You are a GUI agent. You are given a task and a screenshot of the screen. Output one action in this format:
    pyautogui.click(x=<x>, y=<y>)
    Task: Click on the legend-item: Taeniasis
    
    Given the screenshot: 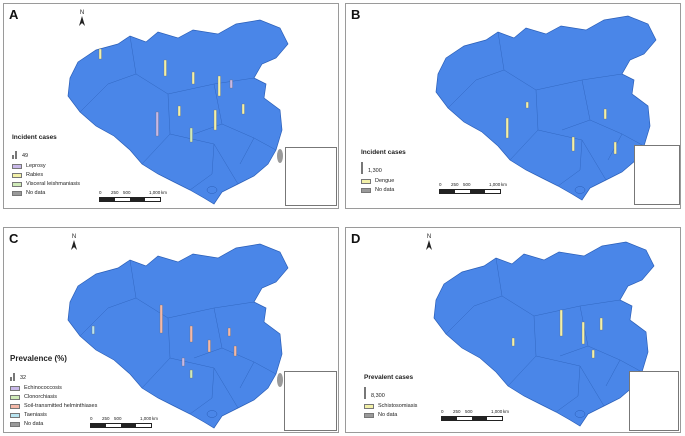 What is the action you would take?
    pyautogui.click(x=53, y=415)
    